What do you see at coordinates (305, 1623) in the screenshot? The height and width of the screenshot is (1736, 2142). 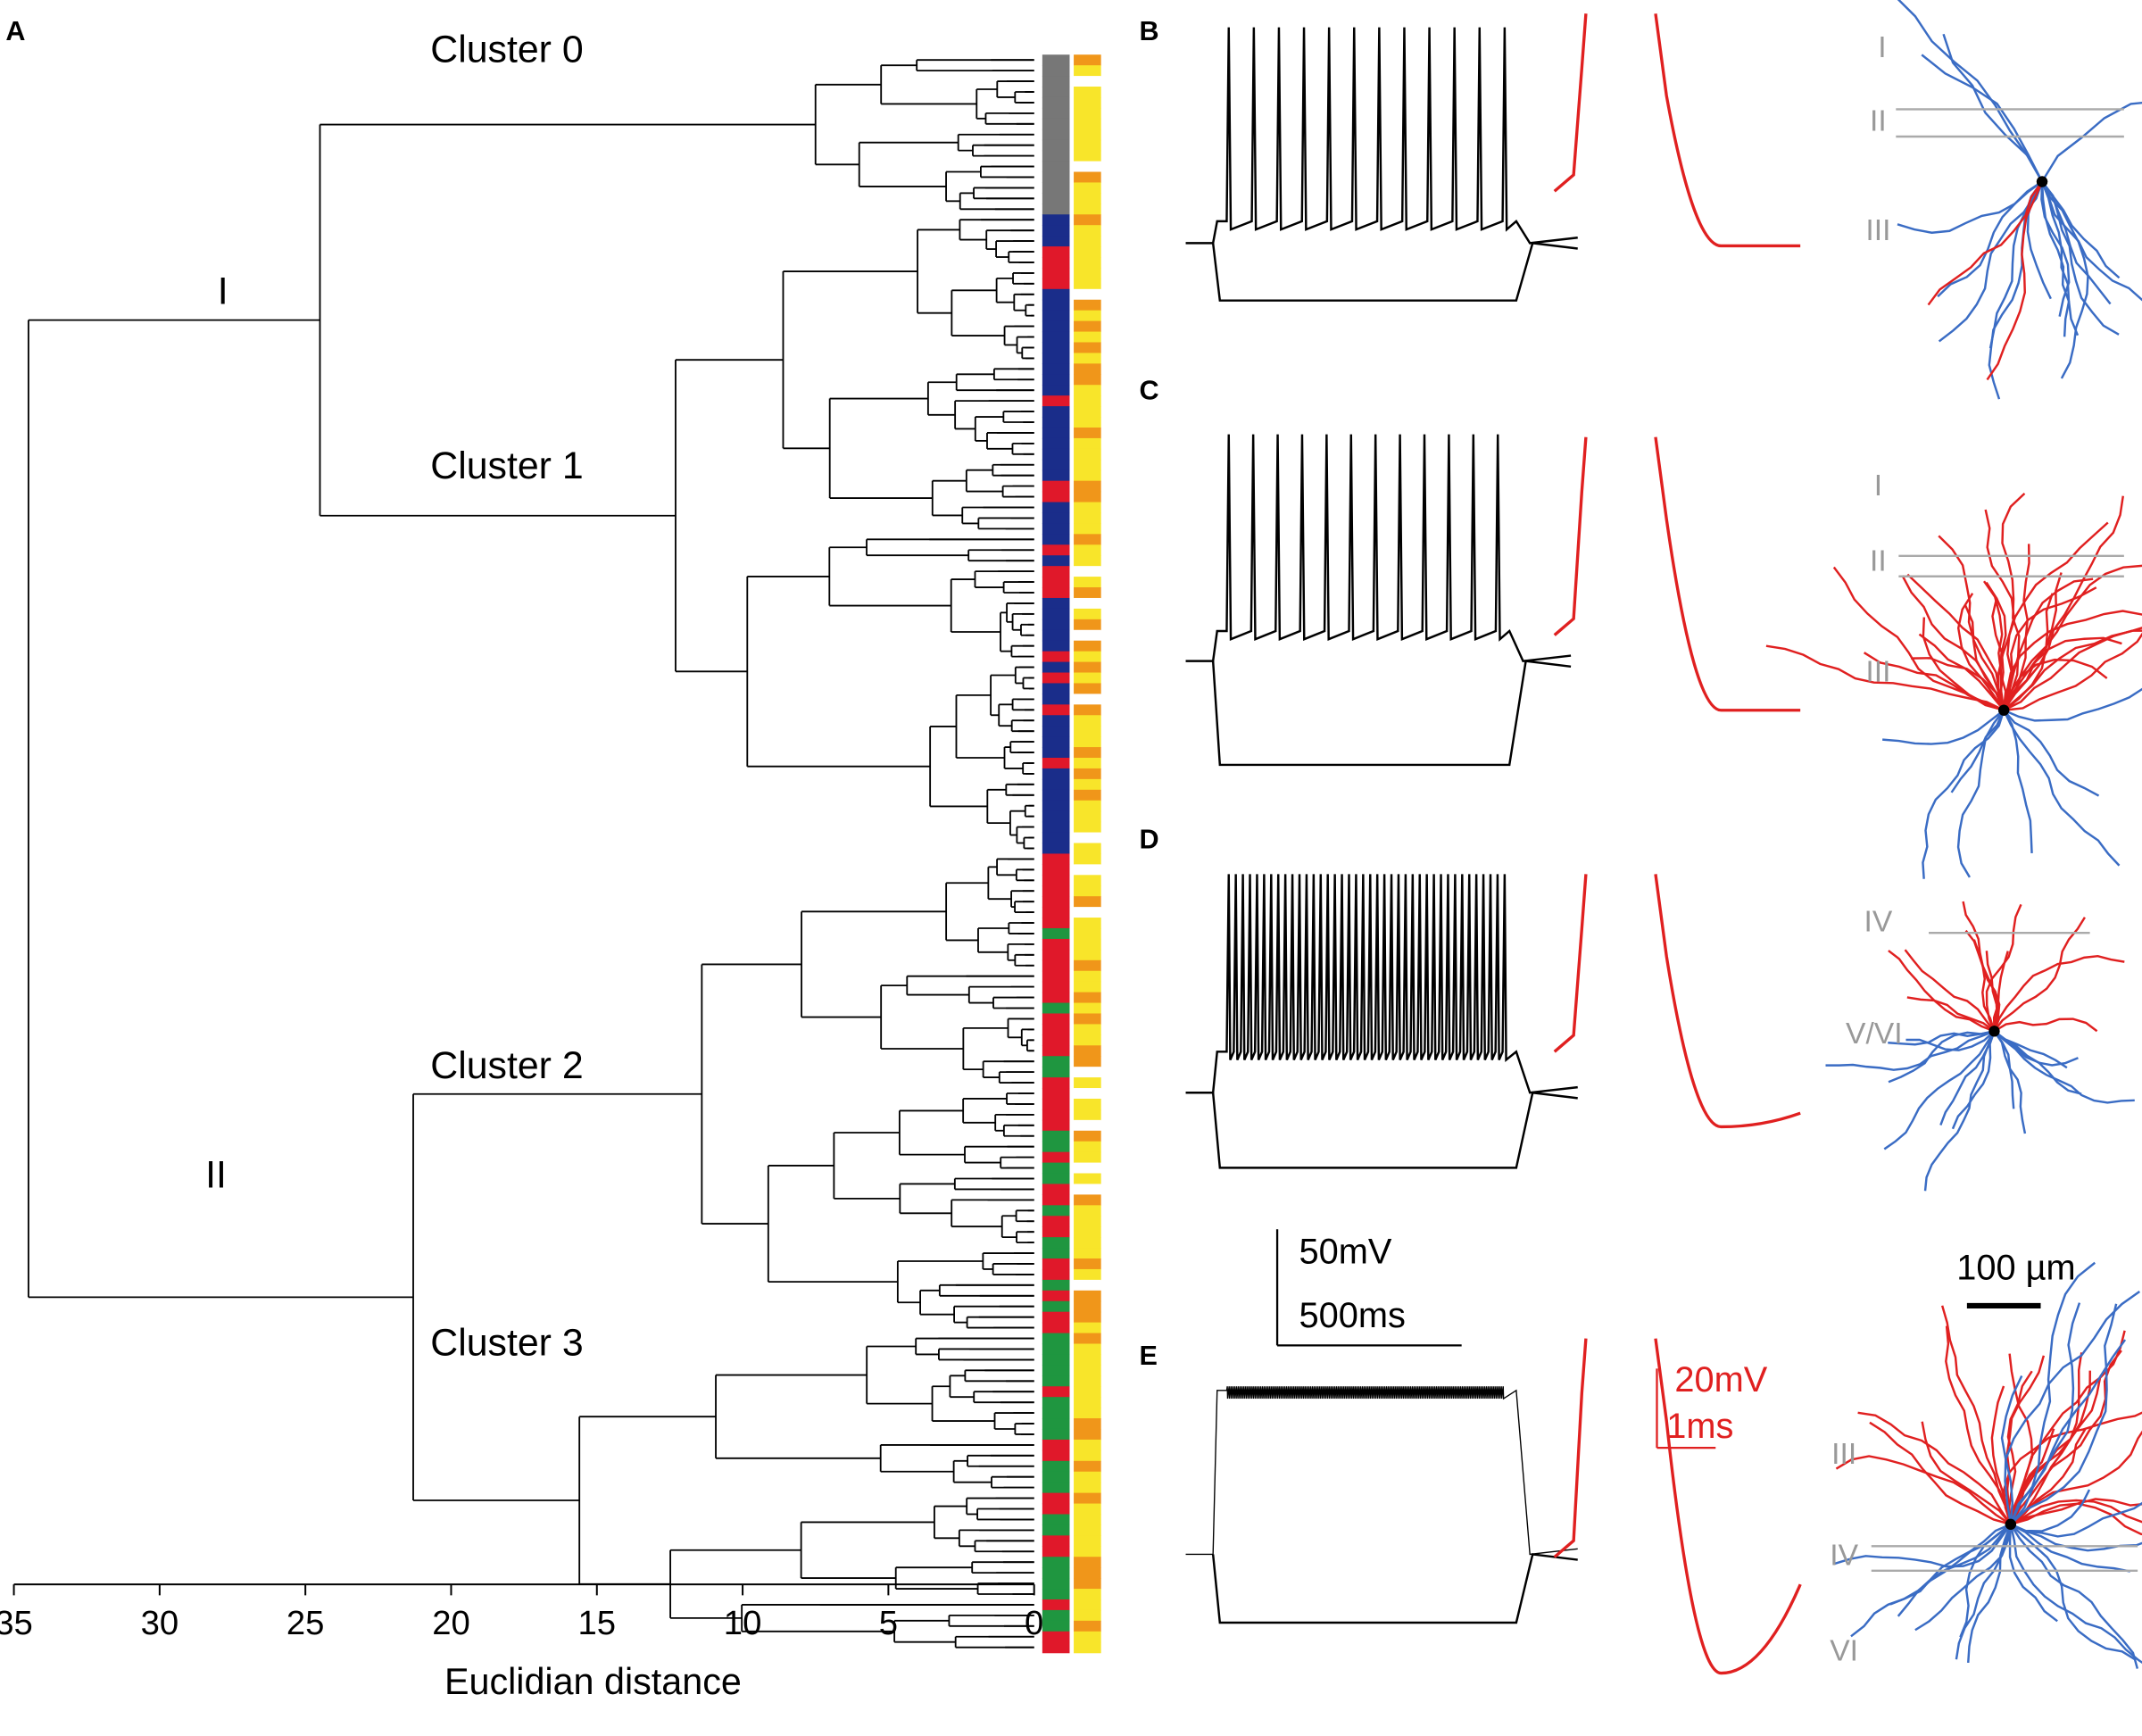 I see `x-tick-label: 25` at bounding box center [305, 1623].